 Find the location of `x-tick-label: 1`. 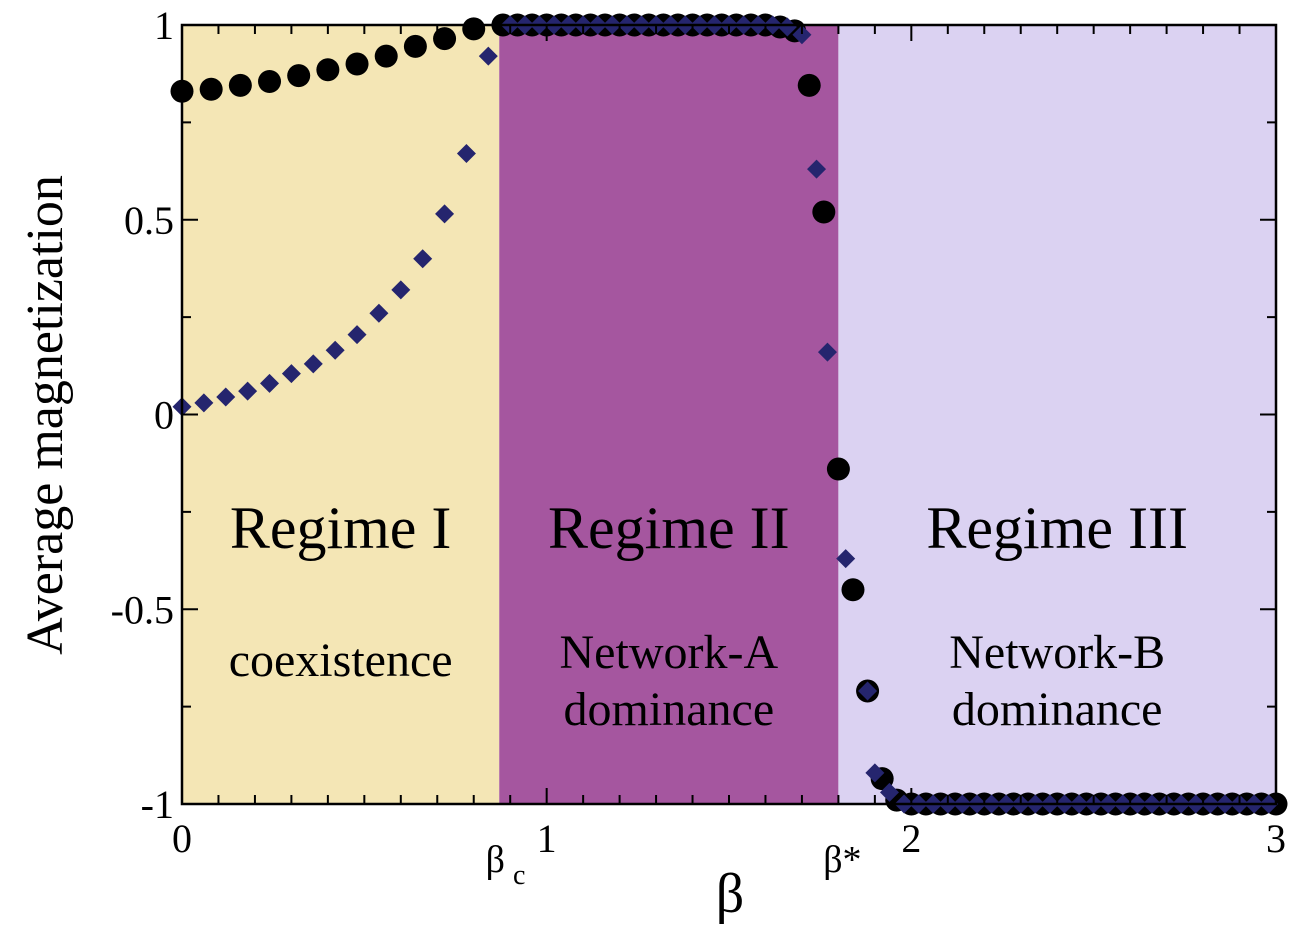

x-tick-label: 1 is located at coordinates (547, 838).